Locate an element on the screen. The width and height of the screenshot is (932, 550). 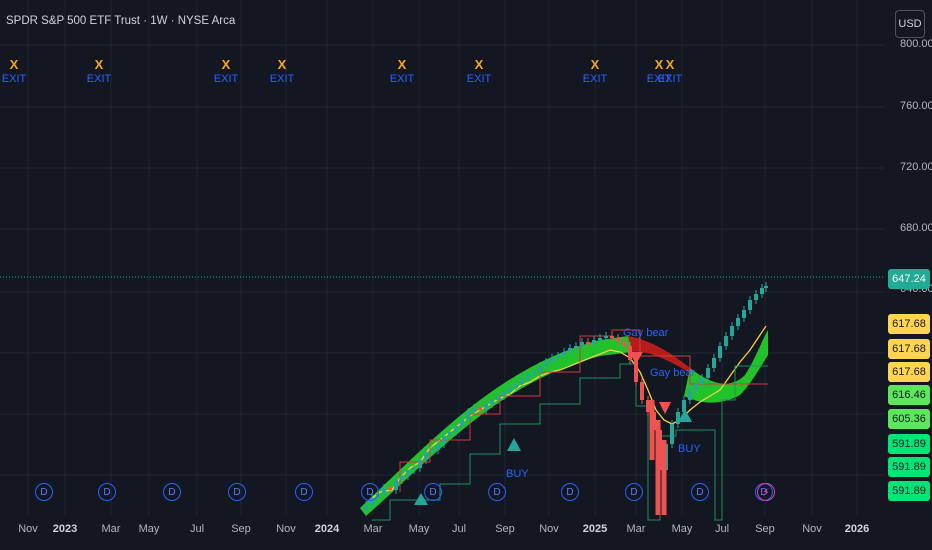
time-tick: Sep is located at coordinates (241, 529).